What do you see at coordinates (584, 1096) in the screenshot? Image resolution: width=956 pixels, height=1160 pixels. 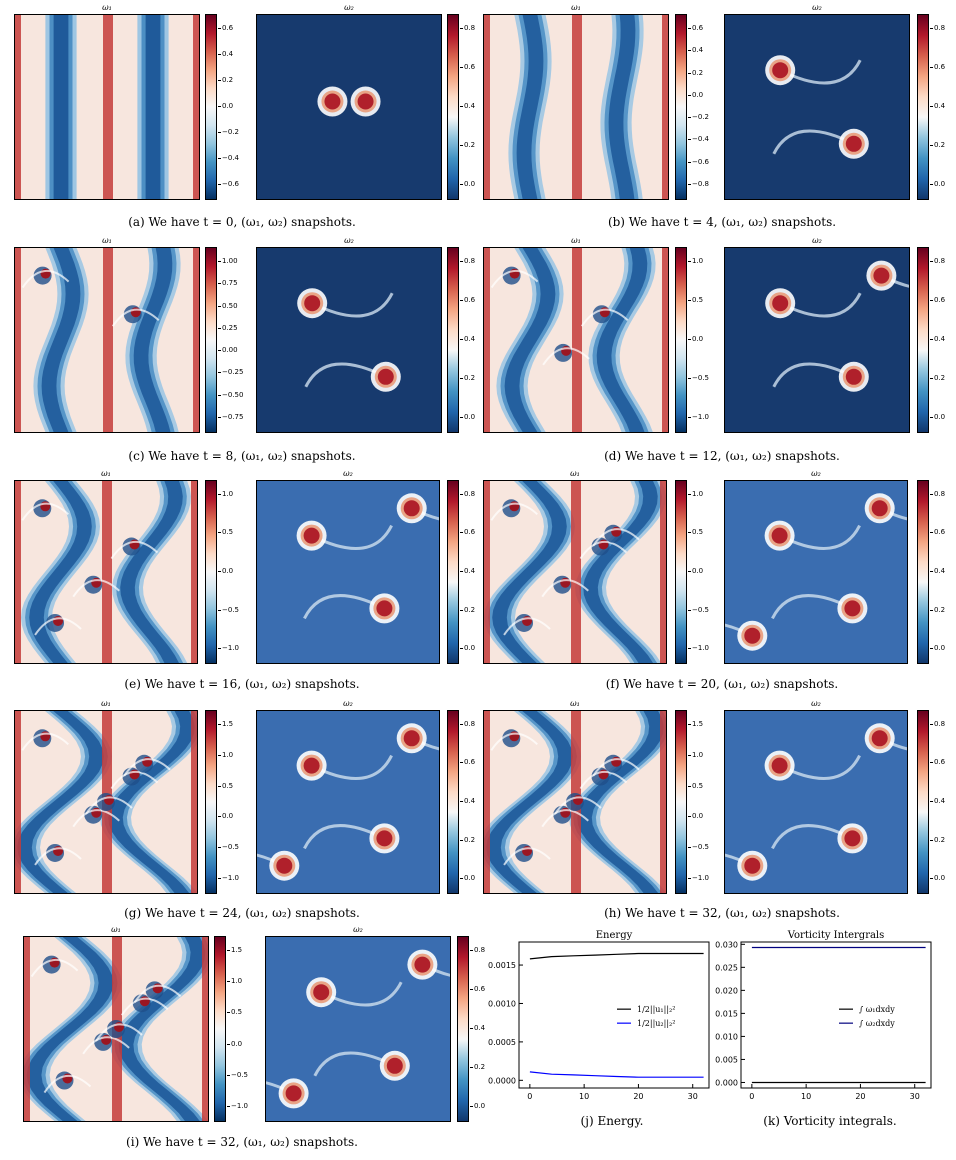 I see `x-tick-label: 10` at bounding box center [584, 1096].